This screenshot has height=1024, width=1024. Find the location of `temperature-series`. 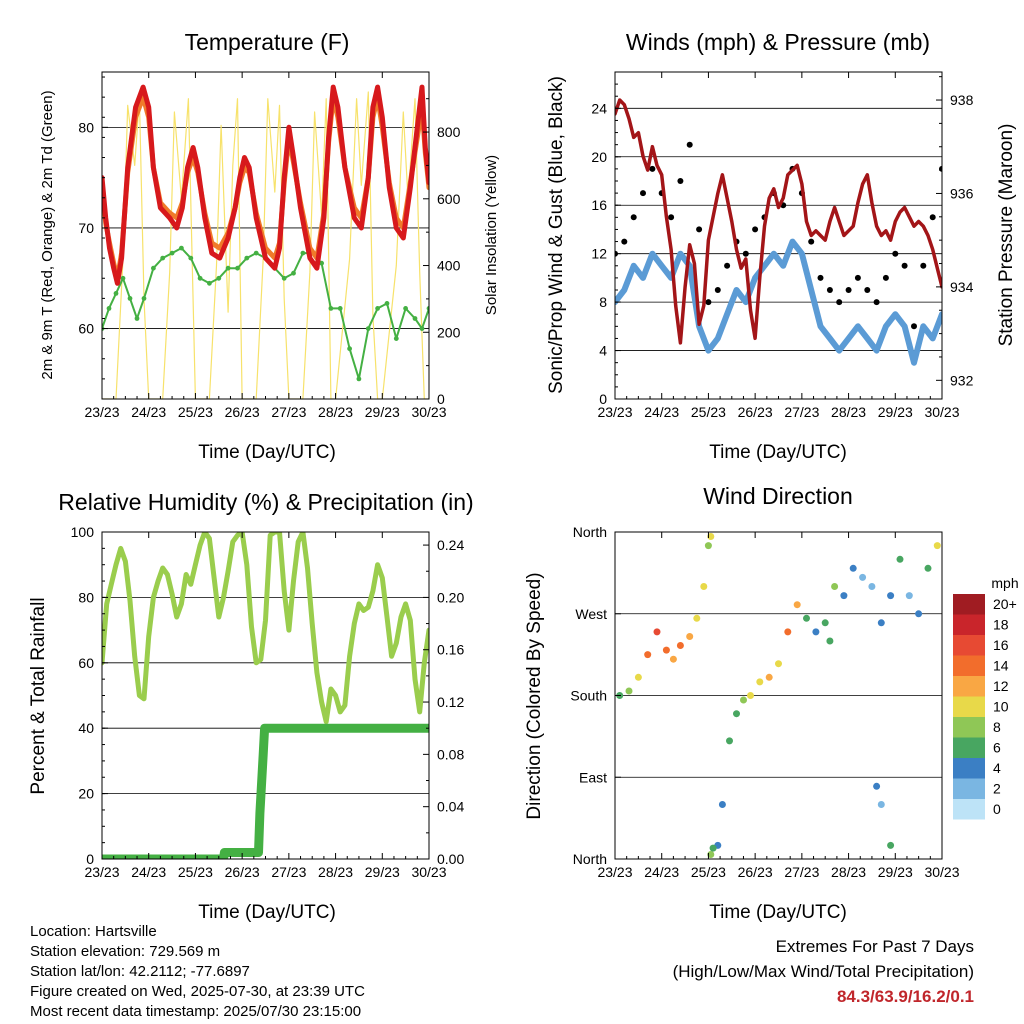

temperature-series is located at coordinates (265, 241).